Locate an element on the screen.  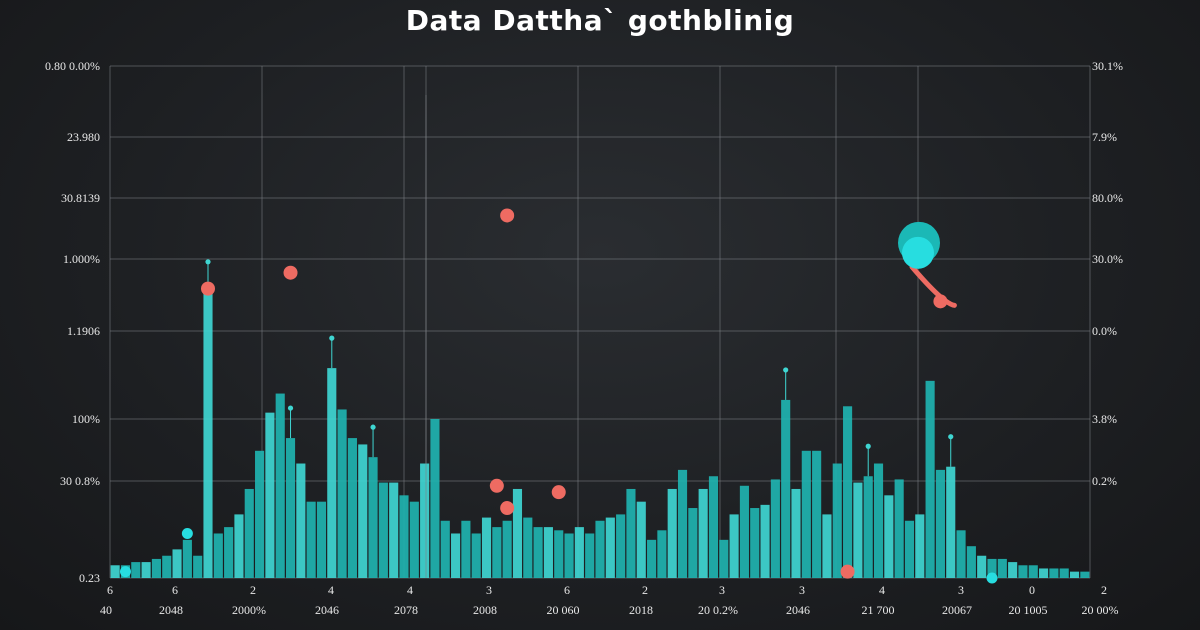
x-tick-bottom: 2048 is located at coordinates (171, 610).